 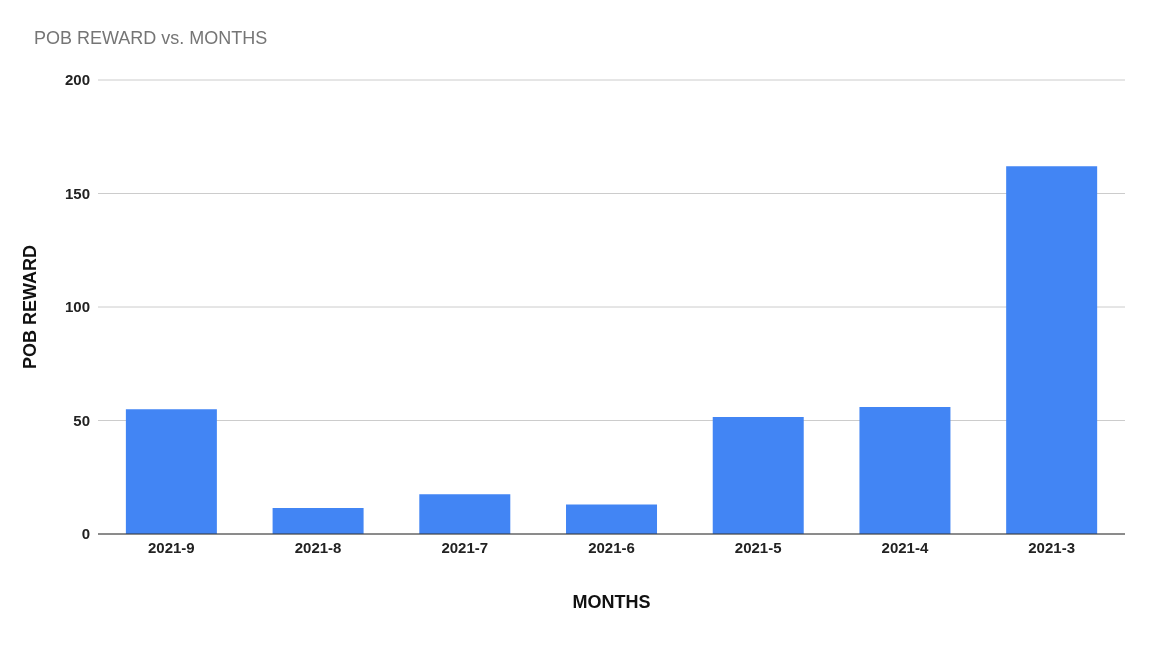 What do you see at coordinates (30, 307) in the screenshot?
I see `y-axis-title: POB REWARD` at bounding box center [30, 307].